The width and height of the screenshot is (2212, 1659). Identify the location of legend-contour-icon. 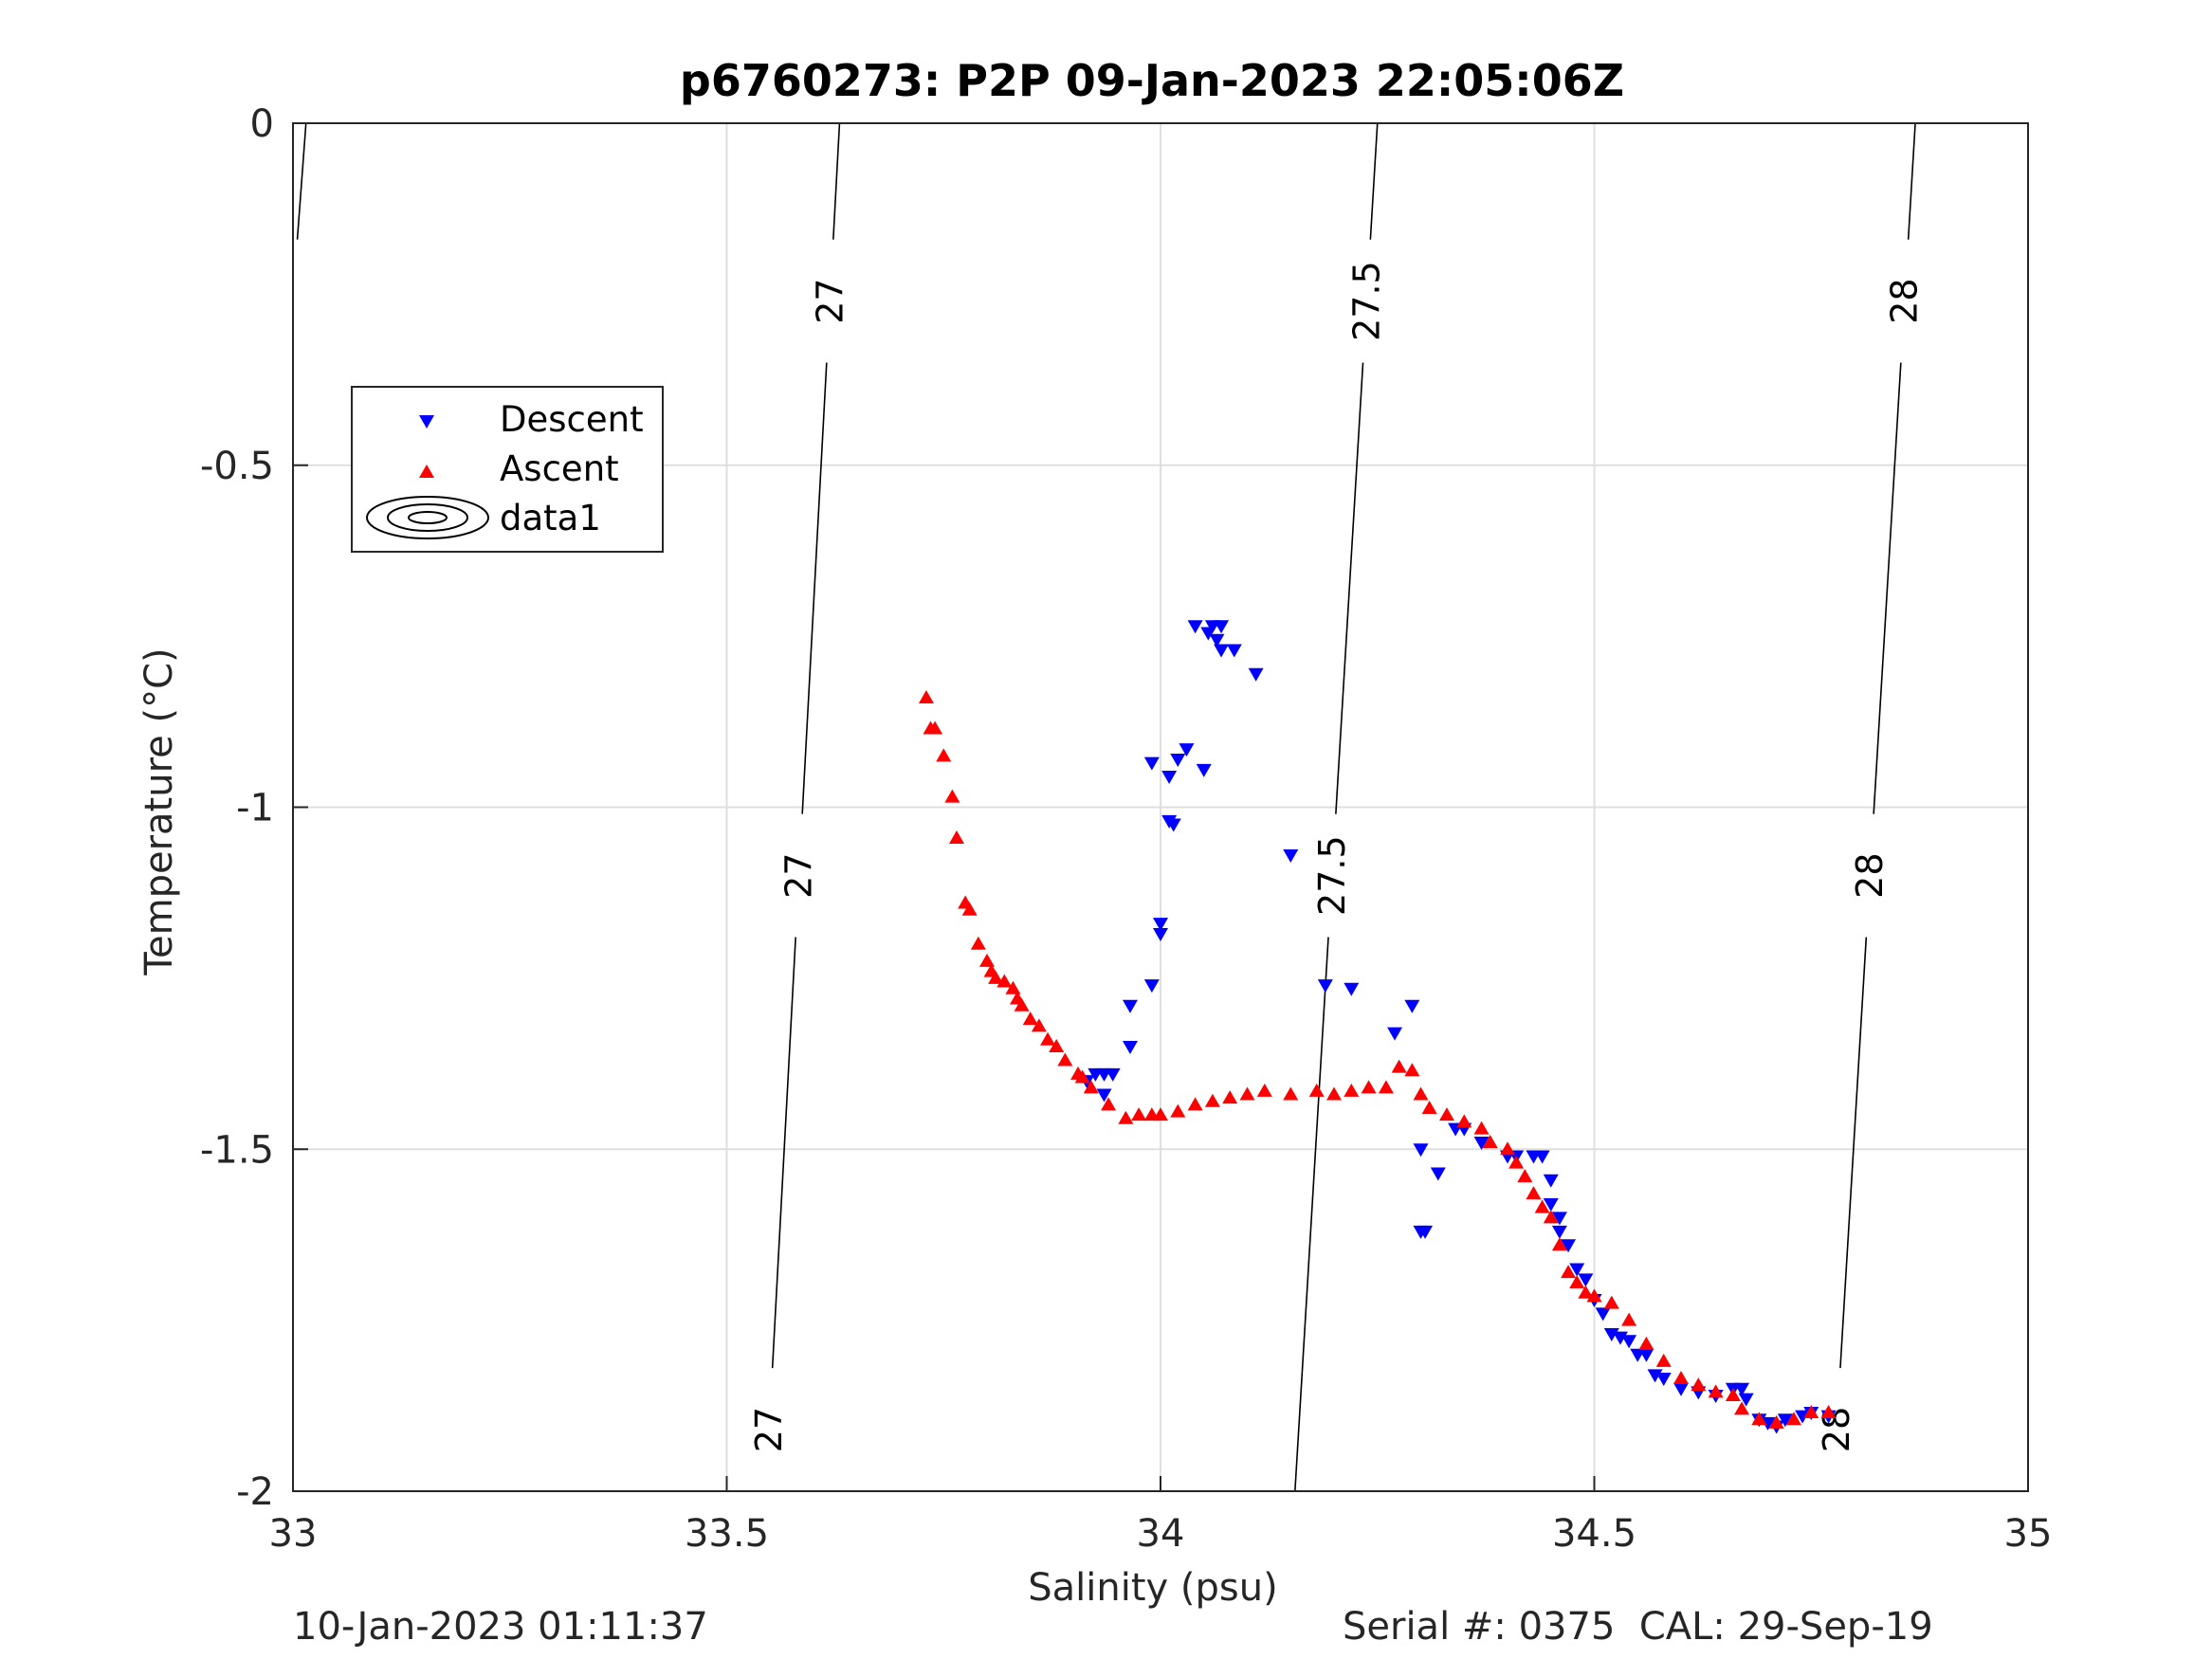
(427, 517).